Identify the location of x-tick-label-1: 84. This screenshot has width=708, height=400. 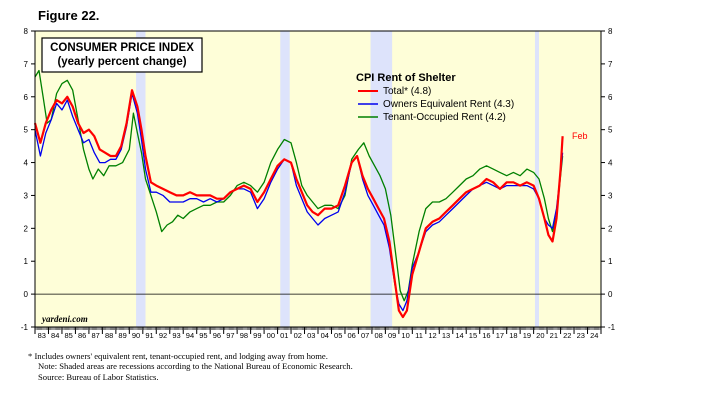
(55, 335).